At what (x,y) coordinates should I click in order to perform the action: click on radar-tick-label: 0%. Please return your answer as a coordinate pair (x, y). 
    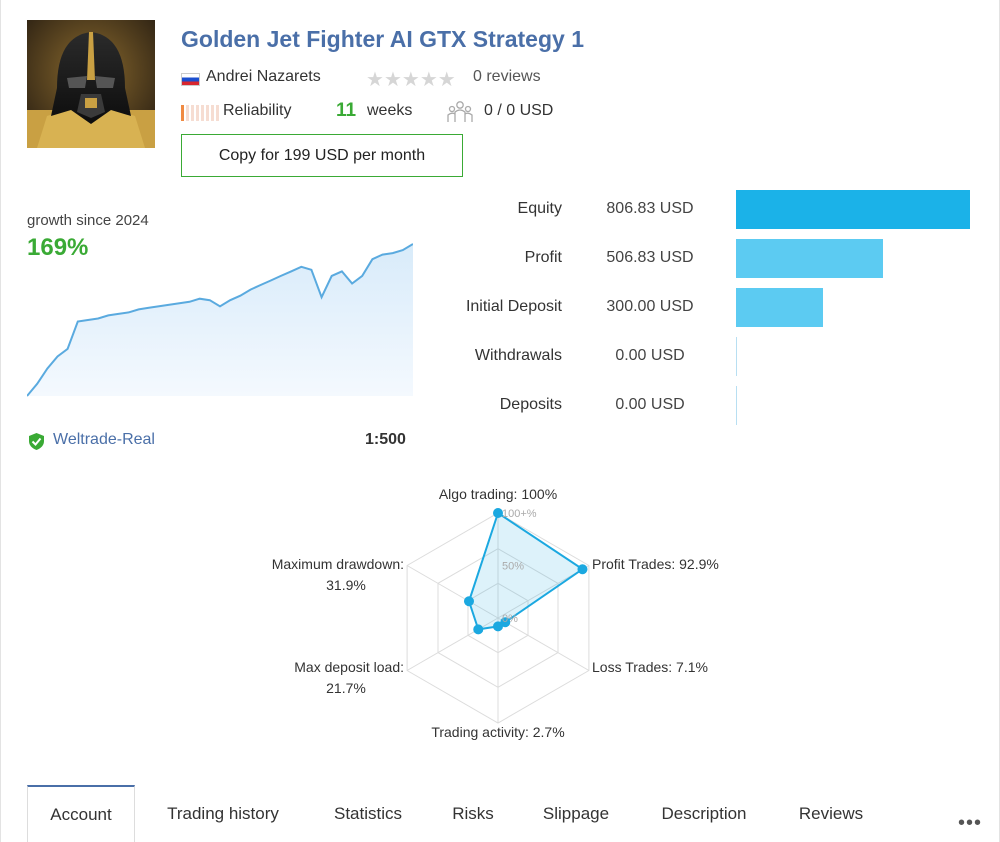
    Looking at the image, I should click on (510, 619).